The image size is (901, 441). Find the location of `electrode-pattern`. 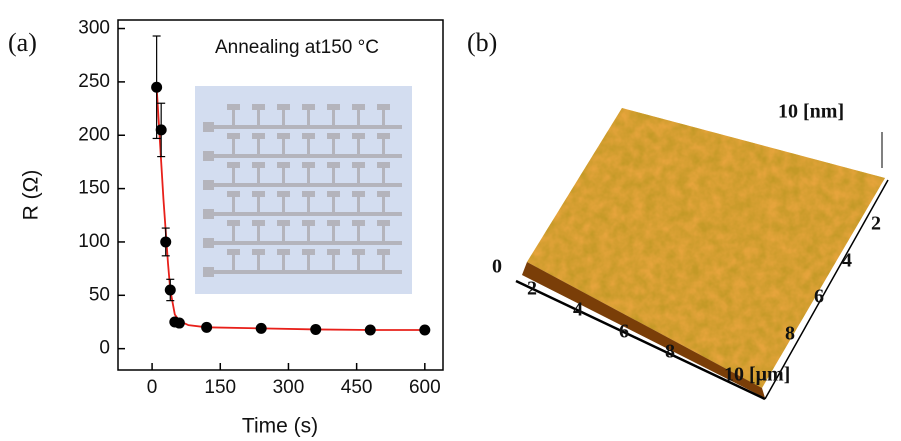

electrode-pattern is located at coordinates (302, 190).